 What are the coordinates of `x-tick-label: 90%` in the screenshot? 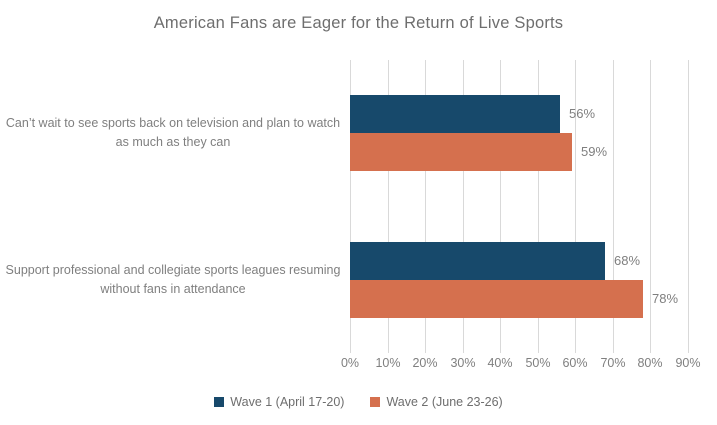 It's located at (688, 363).